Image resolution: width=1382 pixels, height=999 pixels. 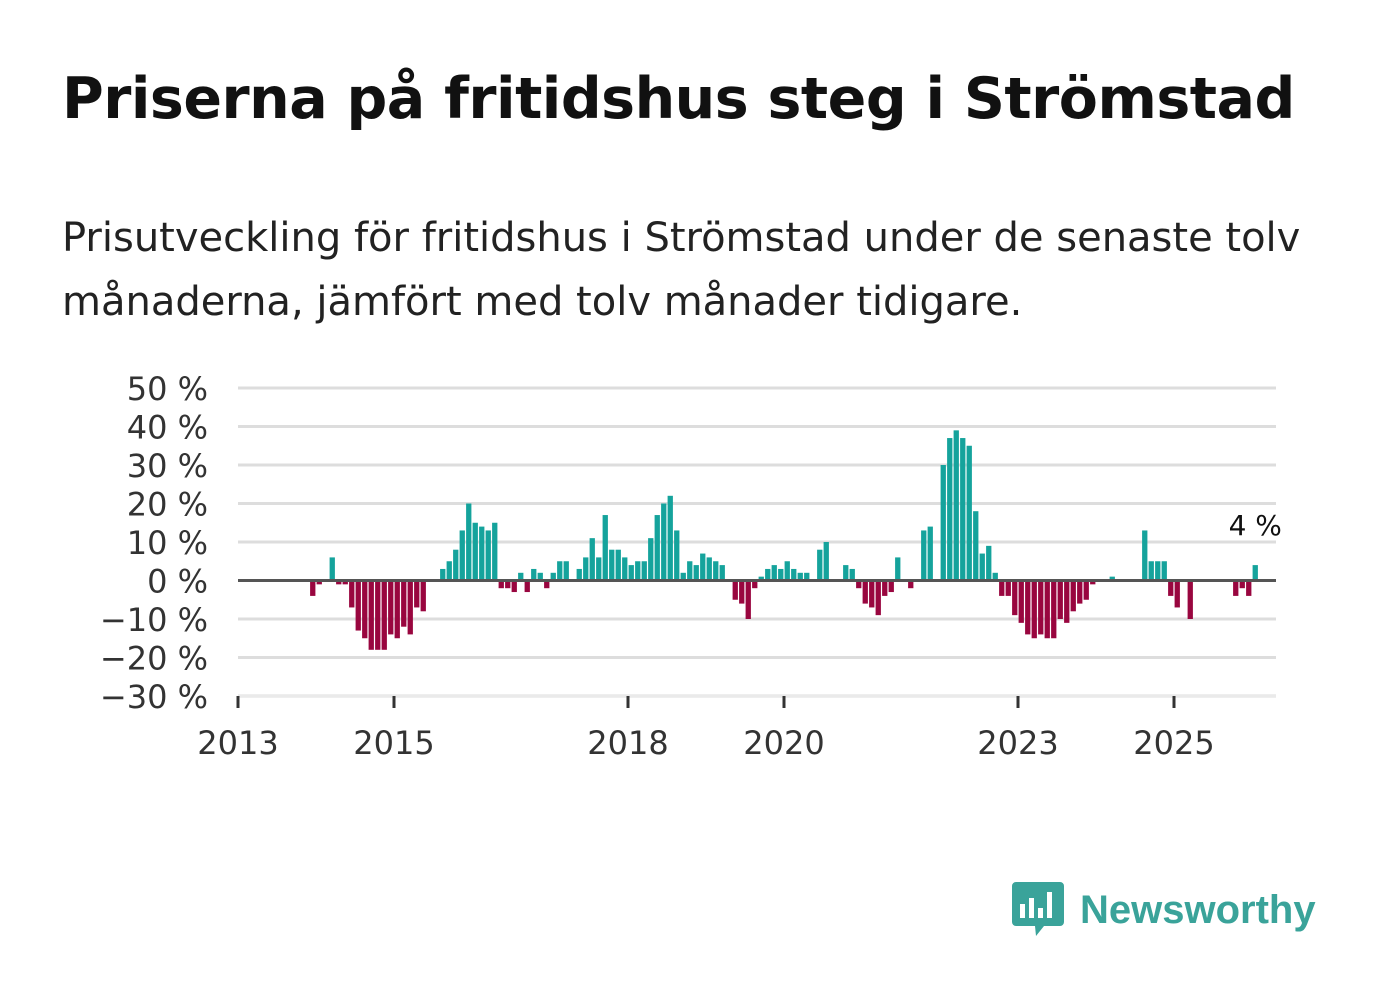 What do you see at coordinates (167, 428) in the screenshot?
I see `y-tick-label: 40 %` at bounding box center [167, 428].